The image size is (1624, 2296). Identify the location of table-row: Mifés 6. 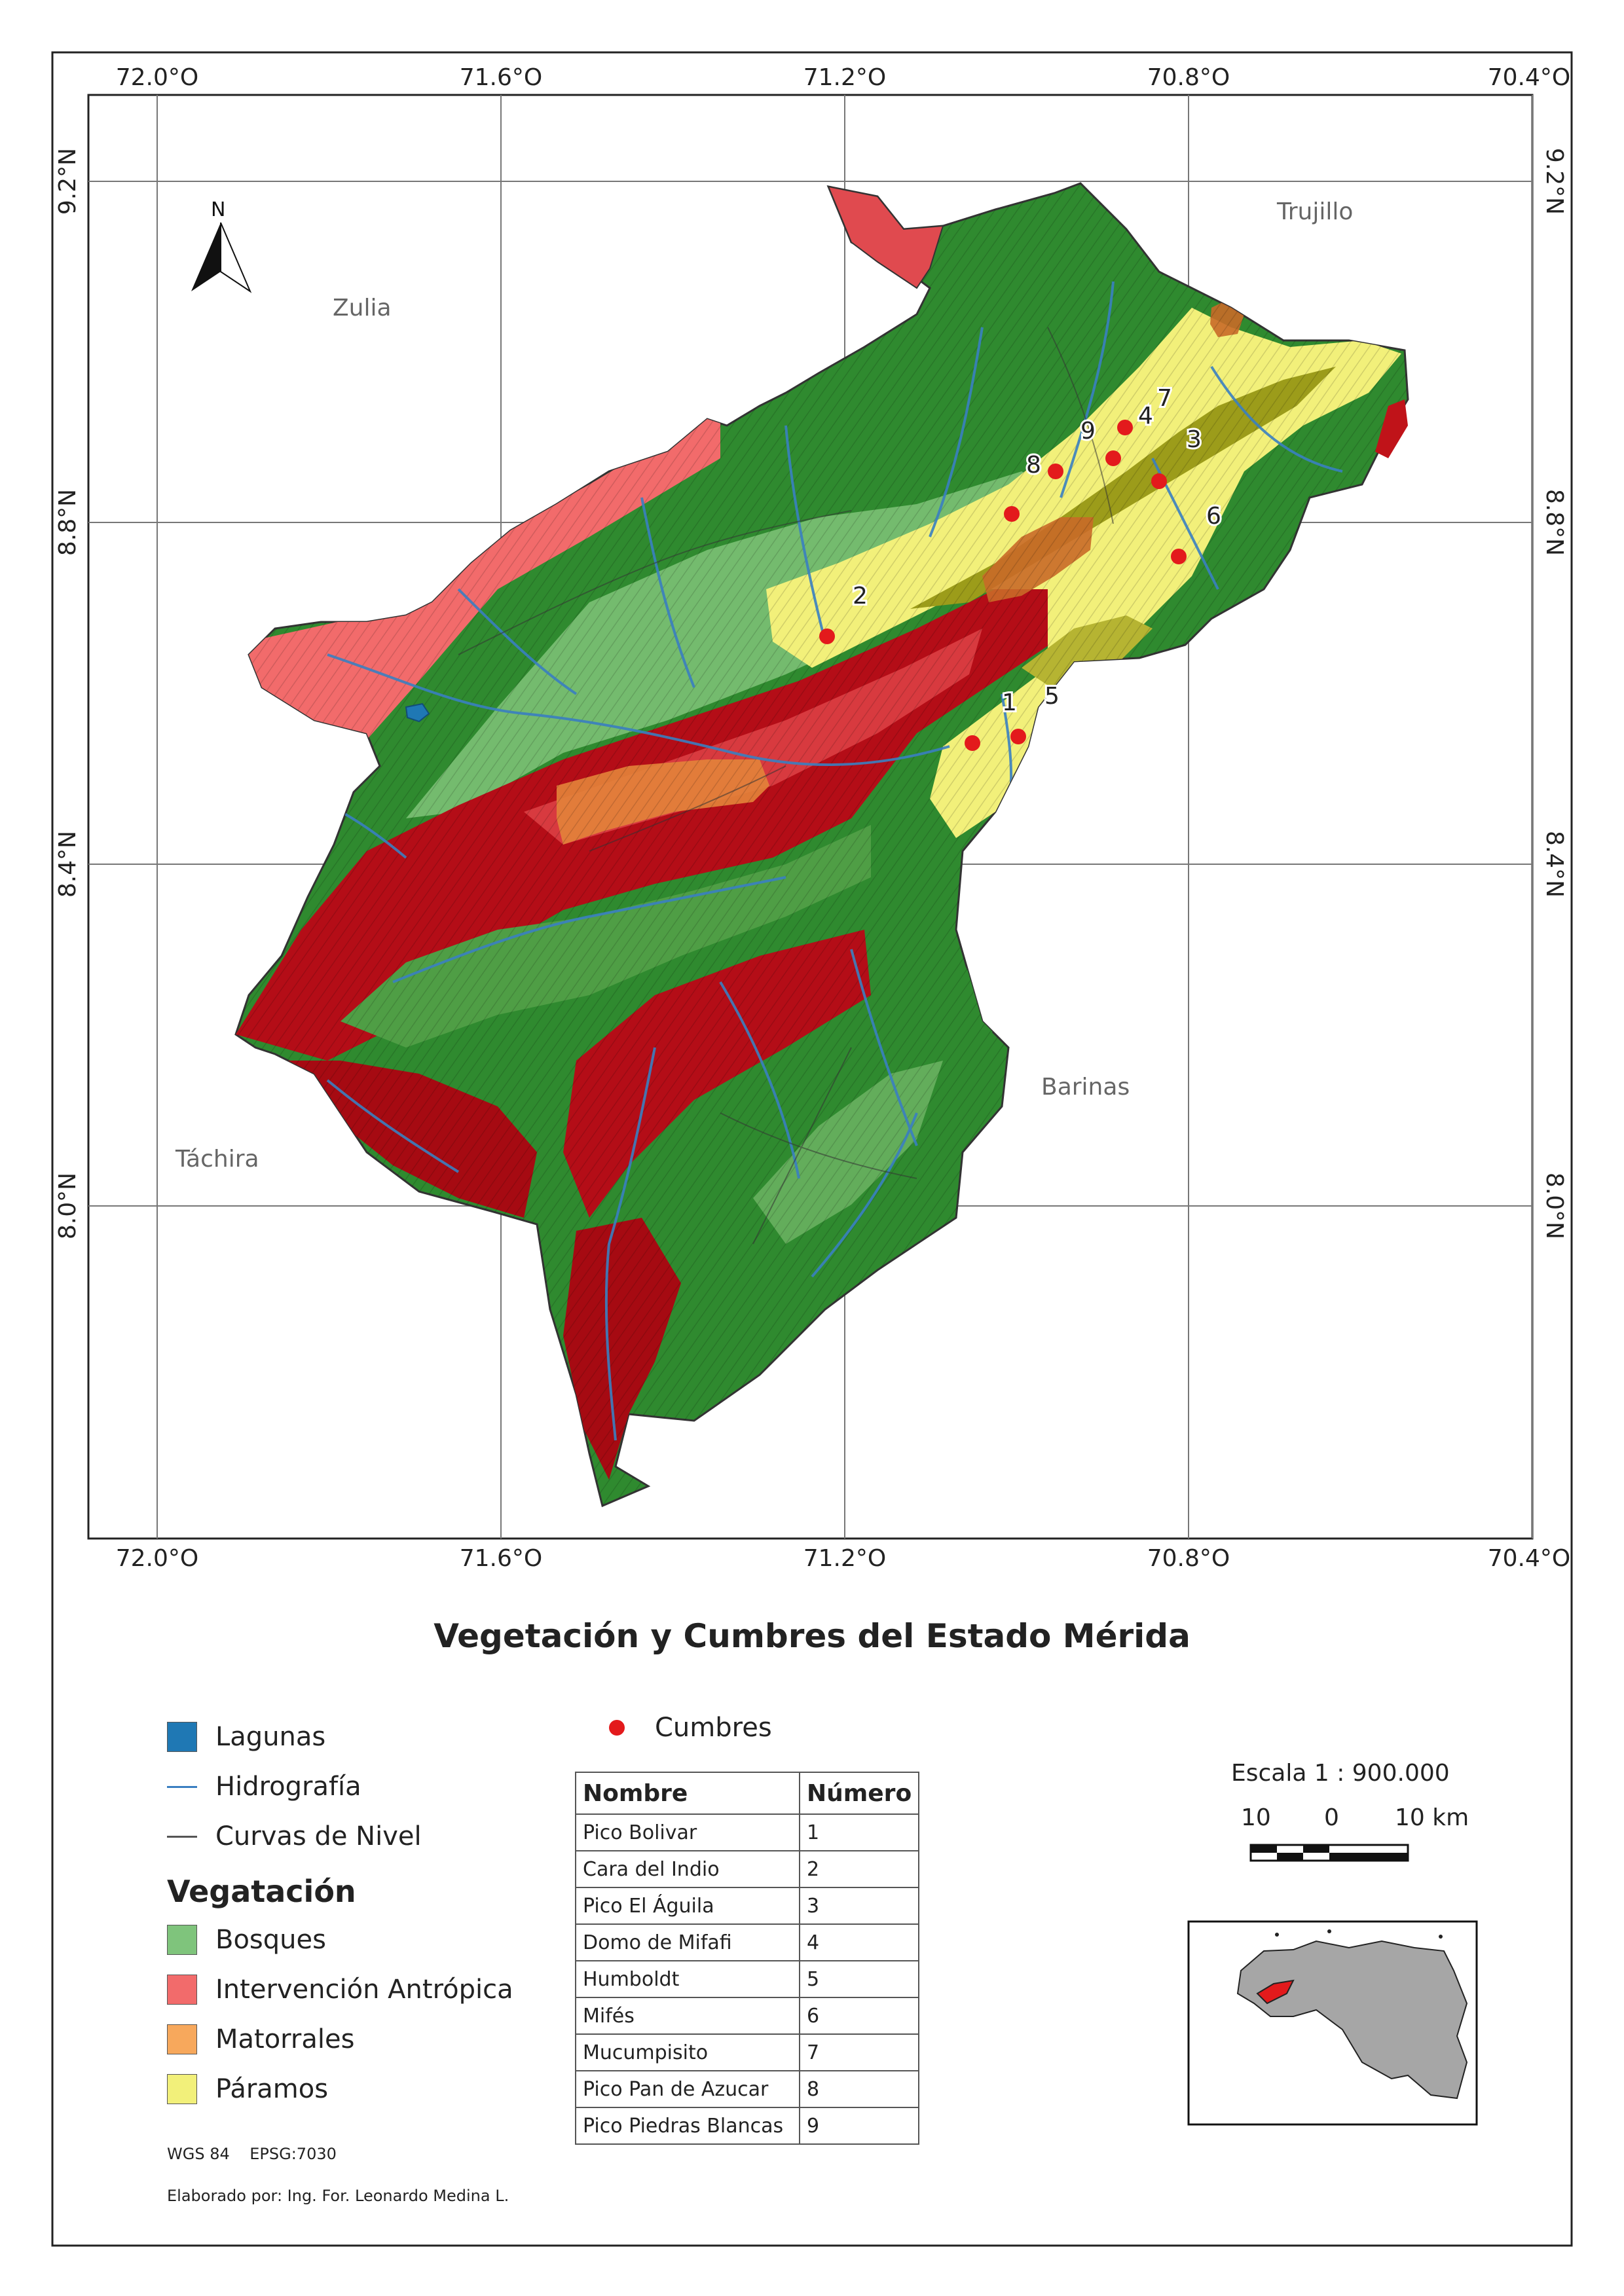
(747, 2016).